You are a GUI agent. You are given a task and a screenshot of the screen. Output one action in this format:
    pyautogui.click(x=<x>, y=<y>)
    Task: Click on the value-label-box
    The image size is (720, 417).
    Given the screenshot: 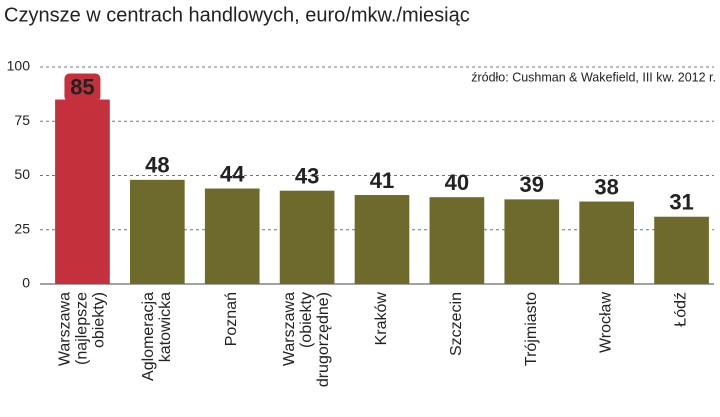 What is the action you would take?
    pyautogui.click(x=82, y=87)
    